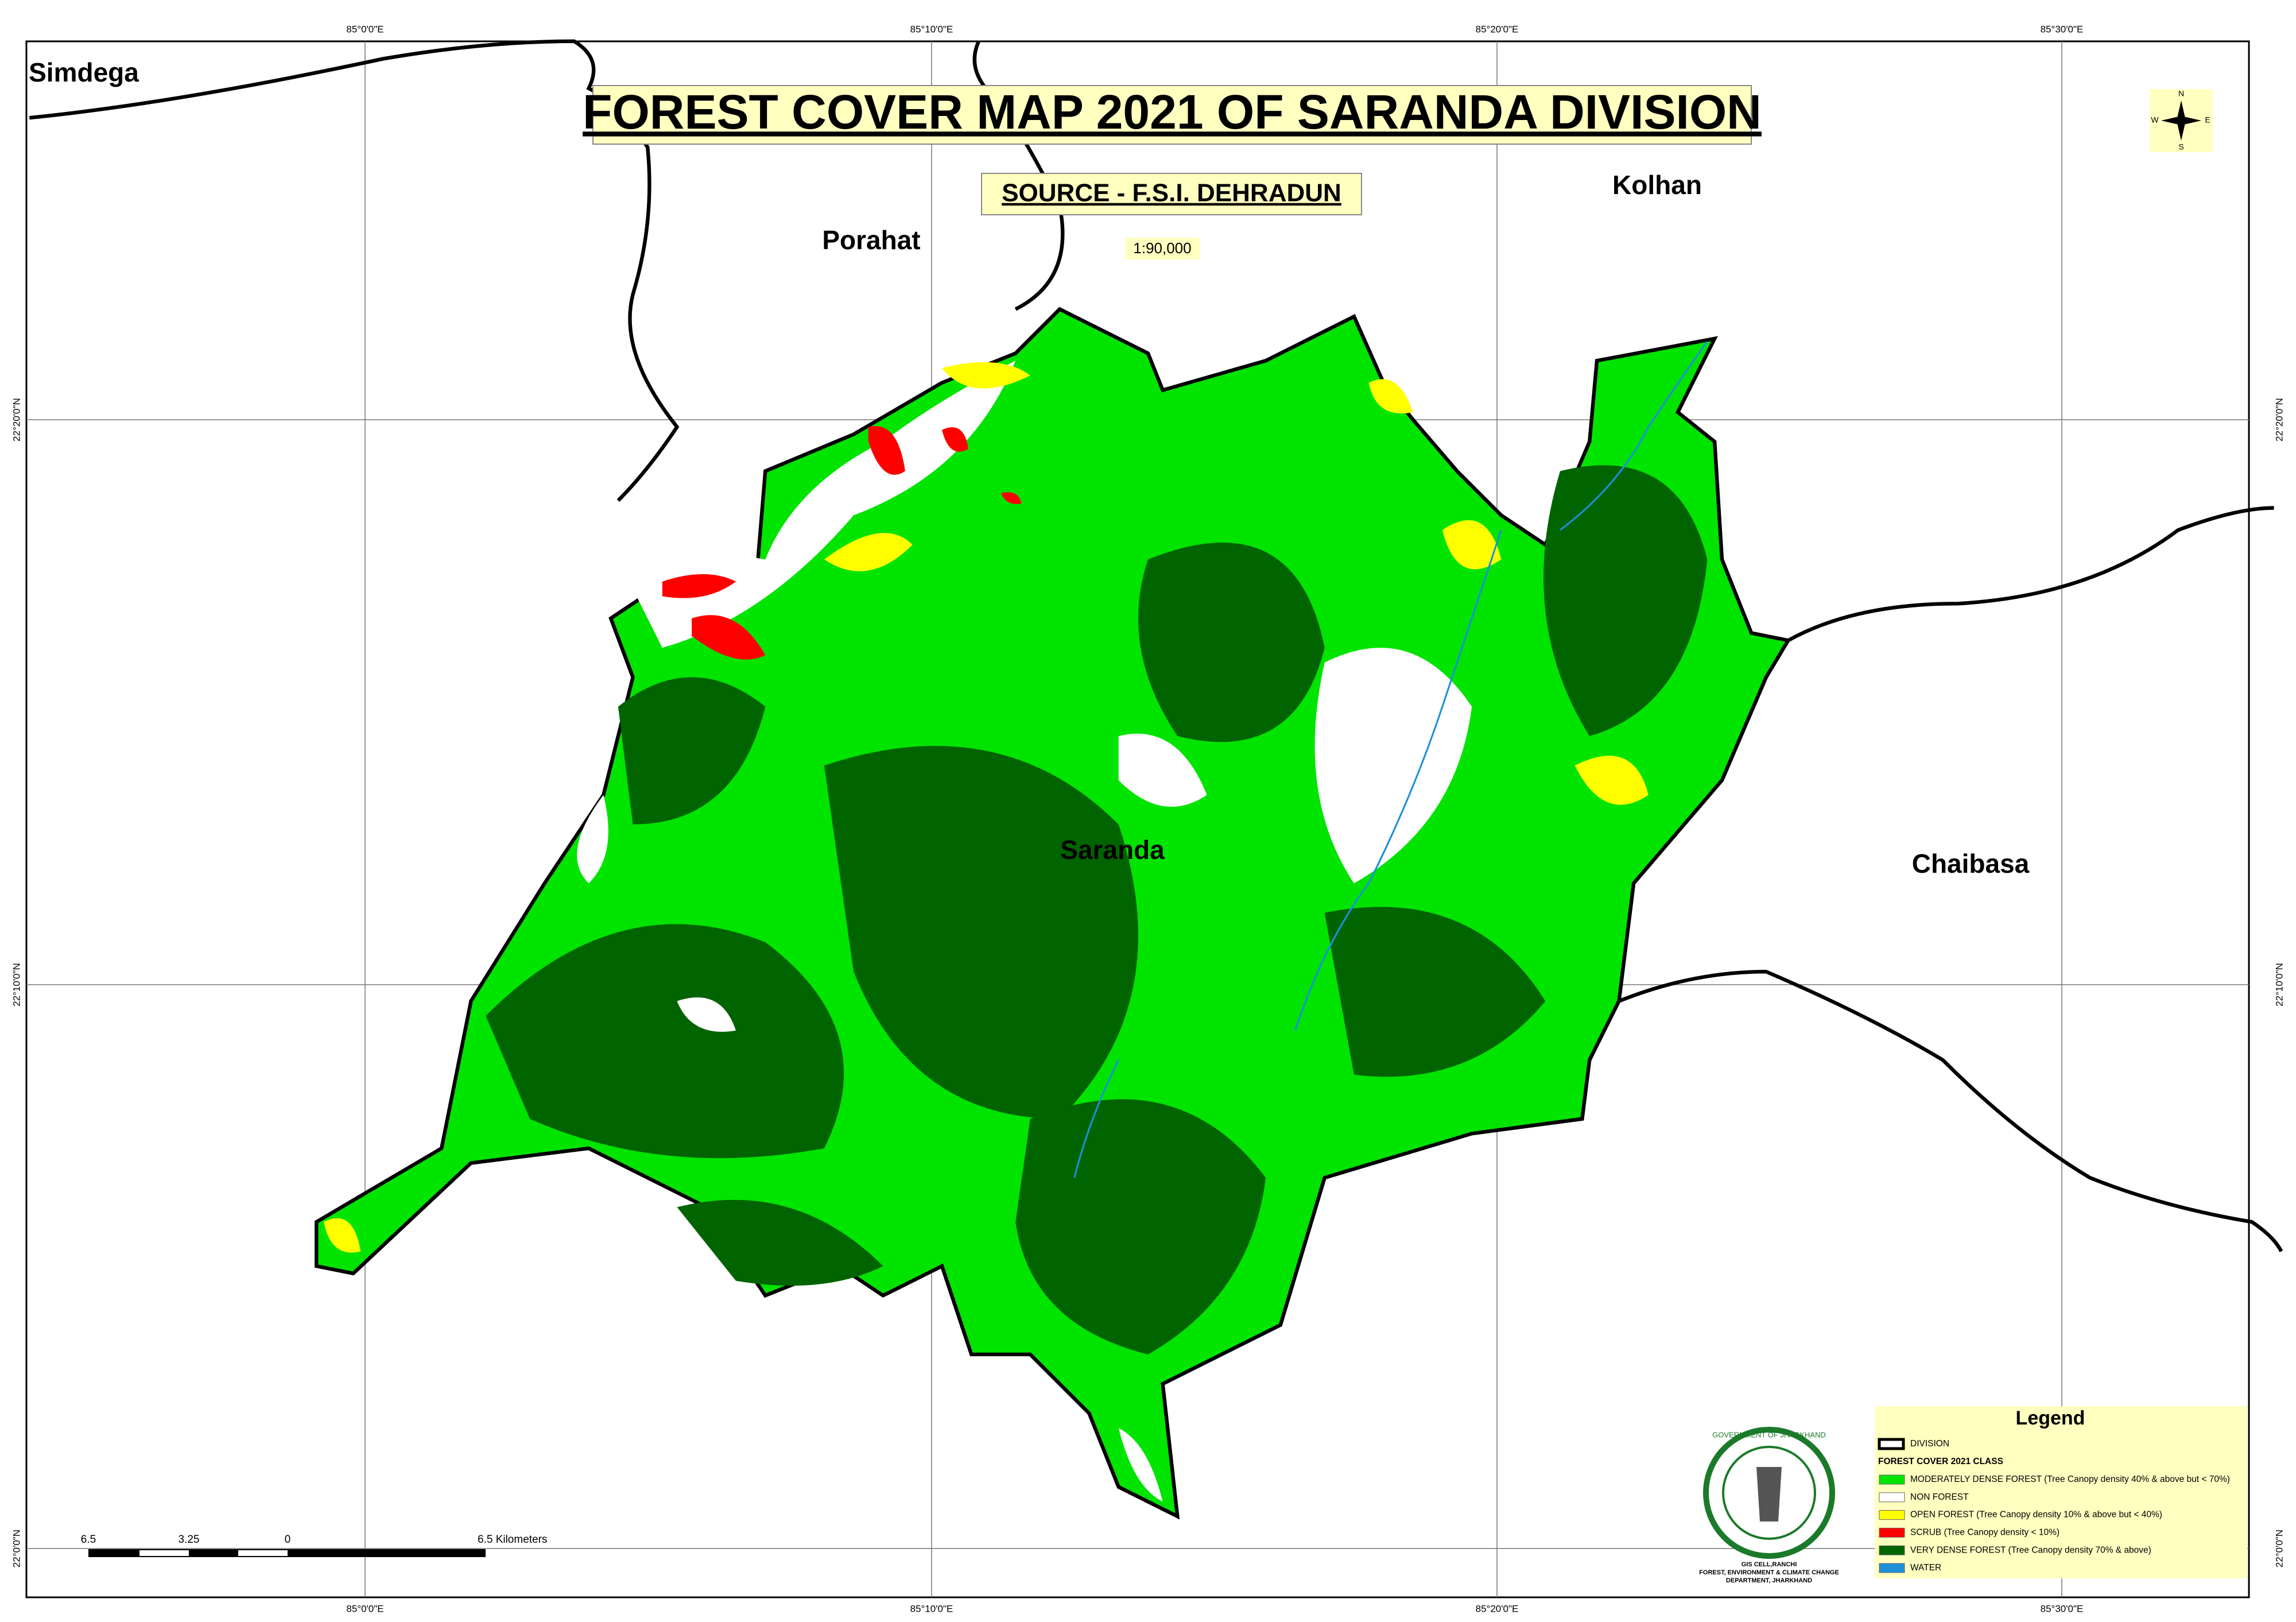  Describe the element at coordinates (2207, 120) in the screenshot. I see `compass-e: E` at that location.